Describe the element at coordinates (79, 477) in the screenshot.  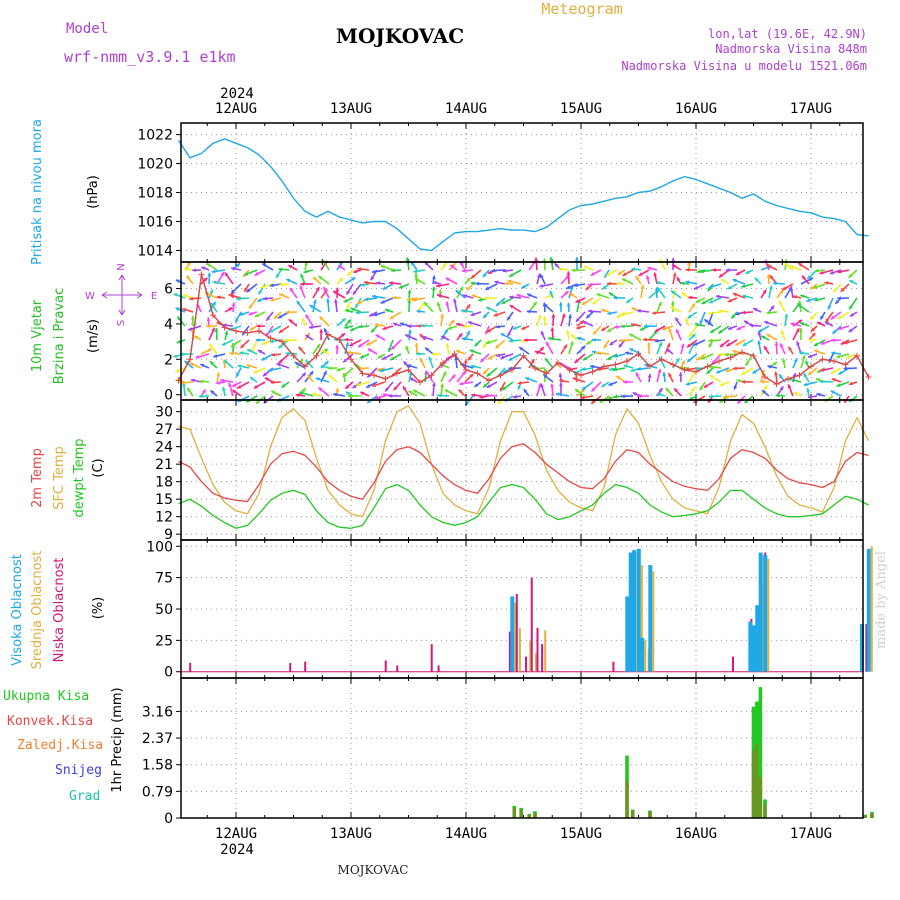
I see `dewpt-axis-label: dewpt Temp` at that location.